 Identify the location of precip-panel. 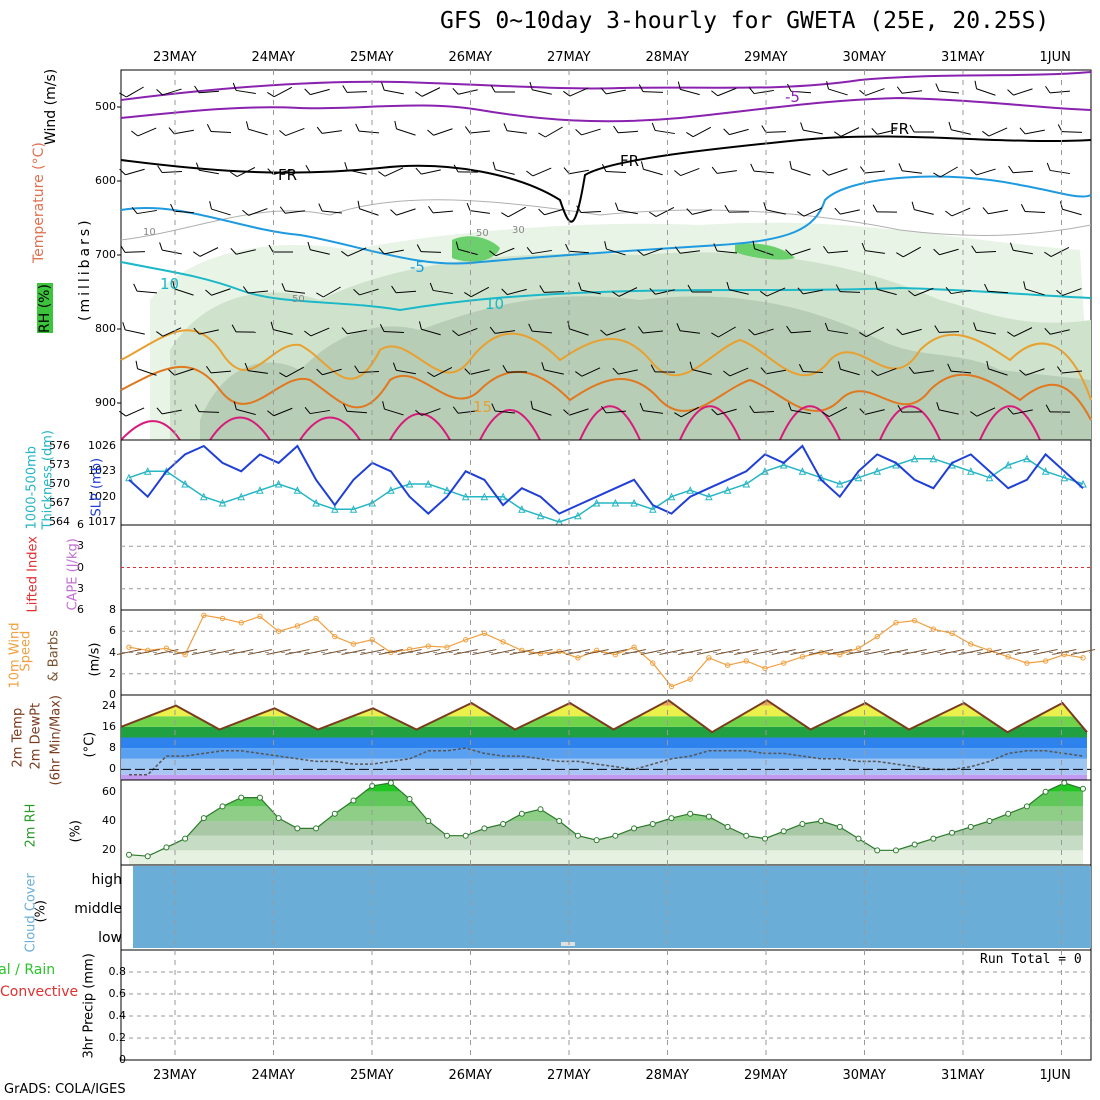
(606, 1005).